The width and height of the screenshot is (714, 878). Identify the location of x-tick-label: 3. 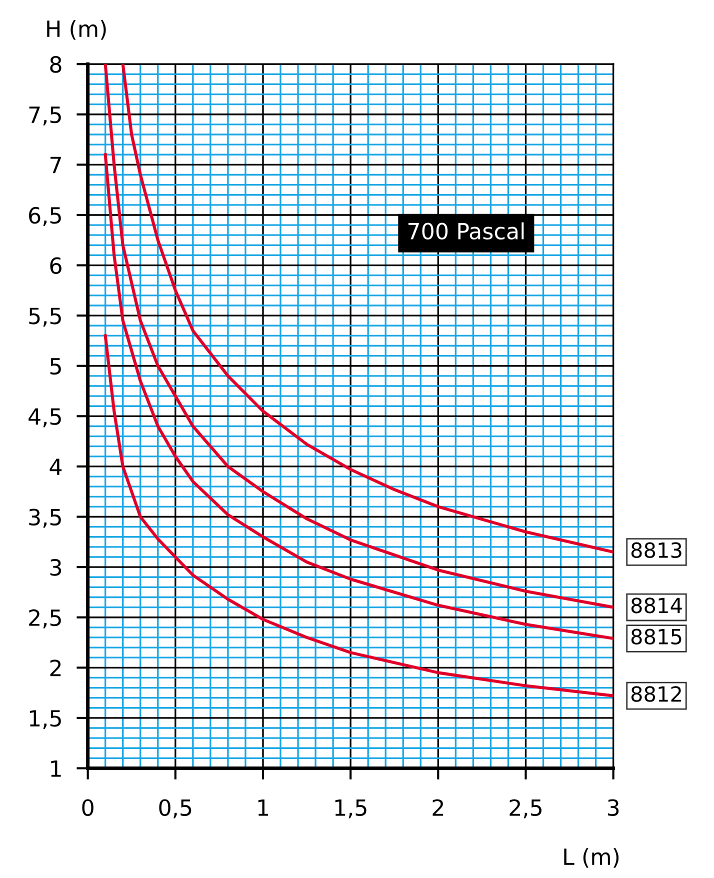
(613, 807).